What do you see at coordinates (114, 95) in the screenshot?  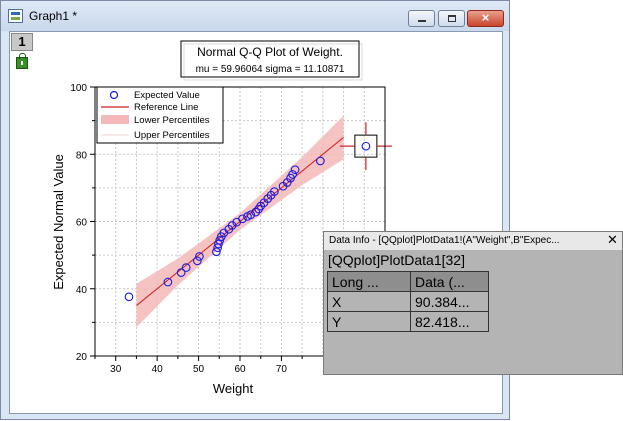 I see `legend-expected-symbol` at bounding box center [114, 95].